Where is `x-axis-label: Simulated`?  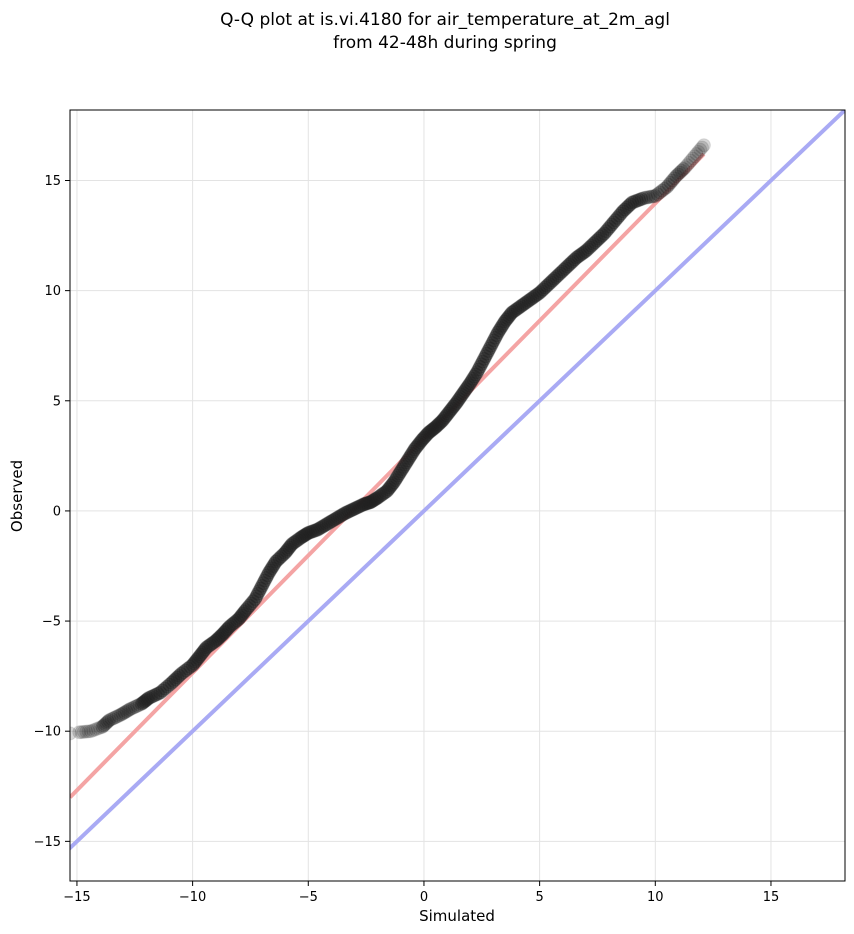
x-axis-label: Simulated is located at coordinates (457, 916).